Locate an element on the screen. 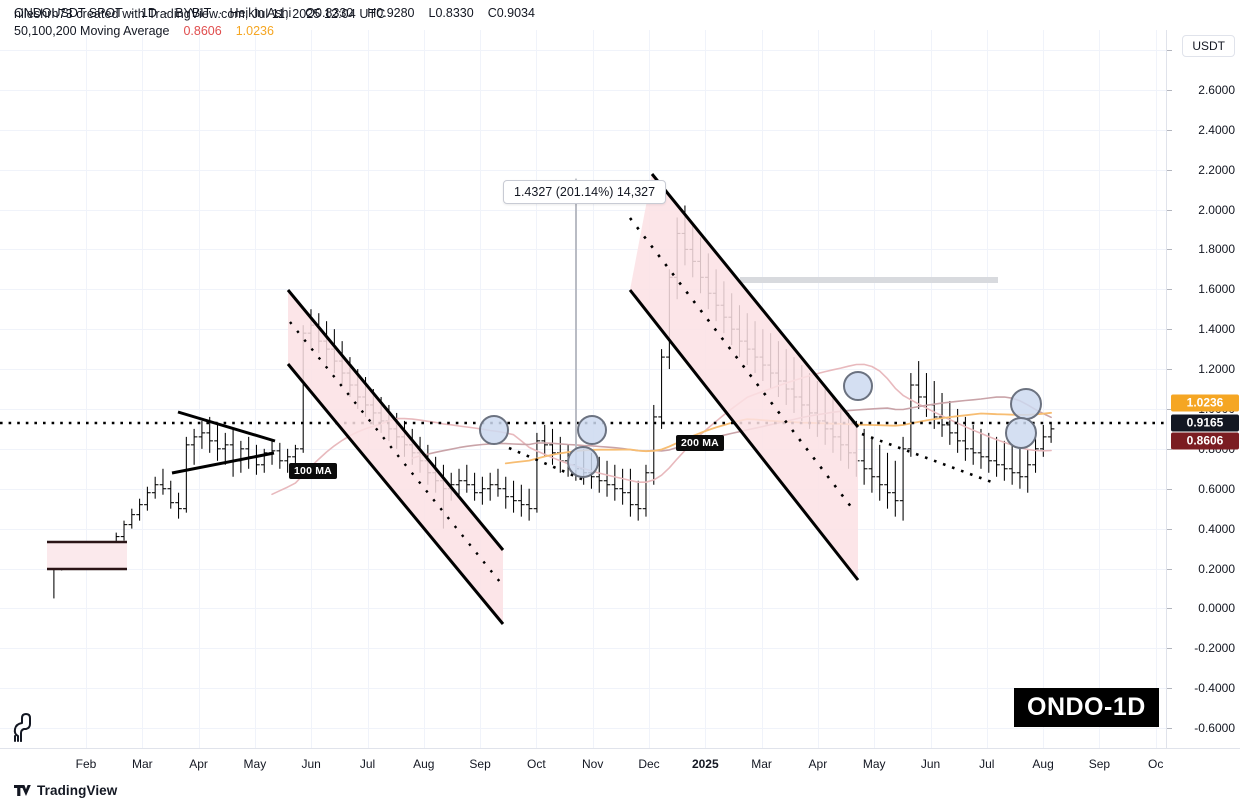  price-tick-label: 0.2000 is located at coordinates (1216, 568).